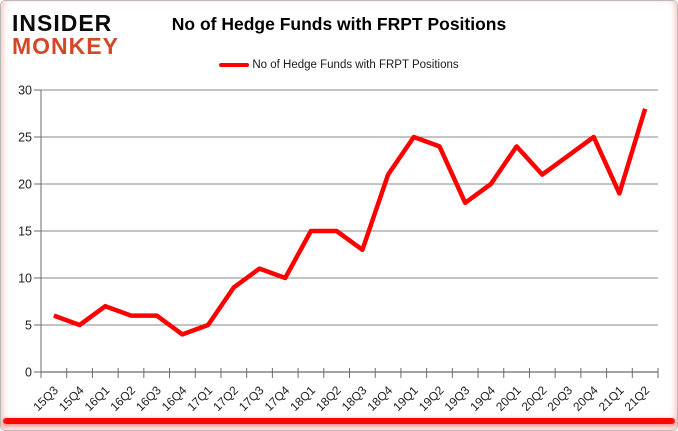 The width and height of the screenshot is (678, 431). I want to click on x-tick-label: 21Q2, so click(637, 398).